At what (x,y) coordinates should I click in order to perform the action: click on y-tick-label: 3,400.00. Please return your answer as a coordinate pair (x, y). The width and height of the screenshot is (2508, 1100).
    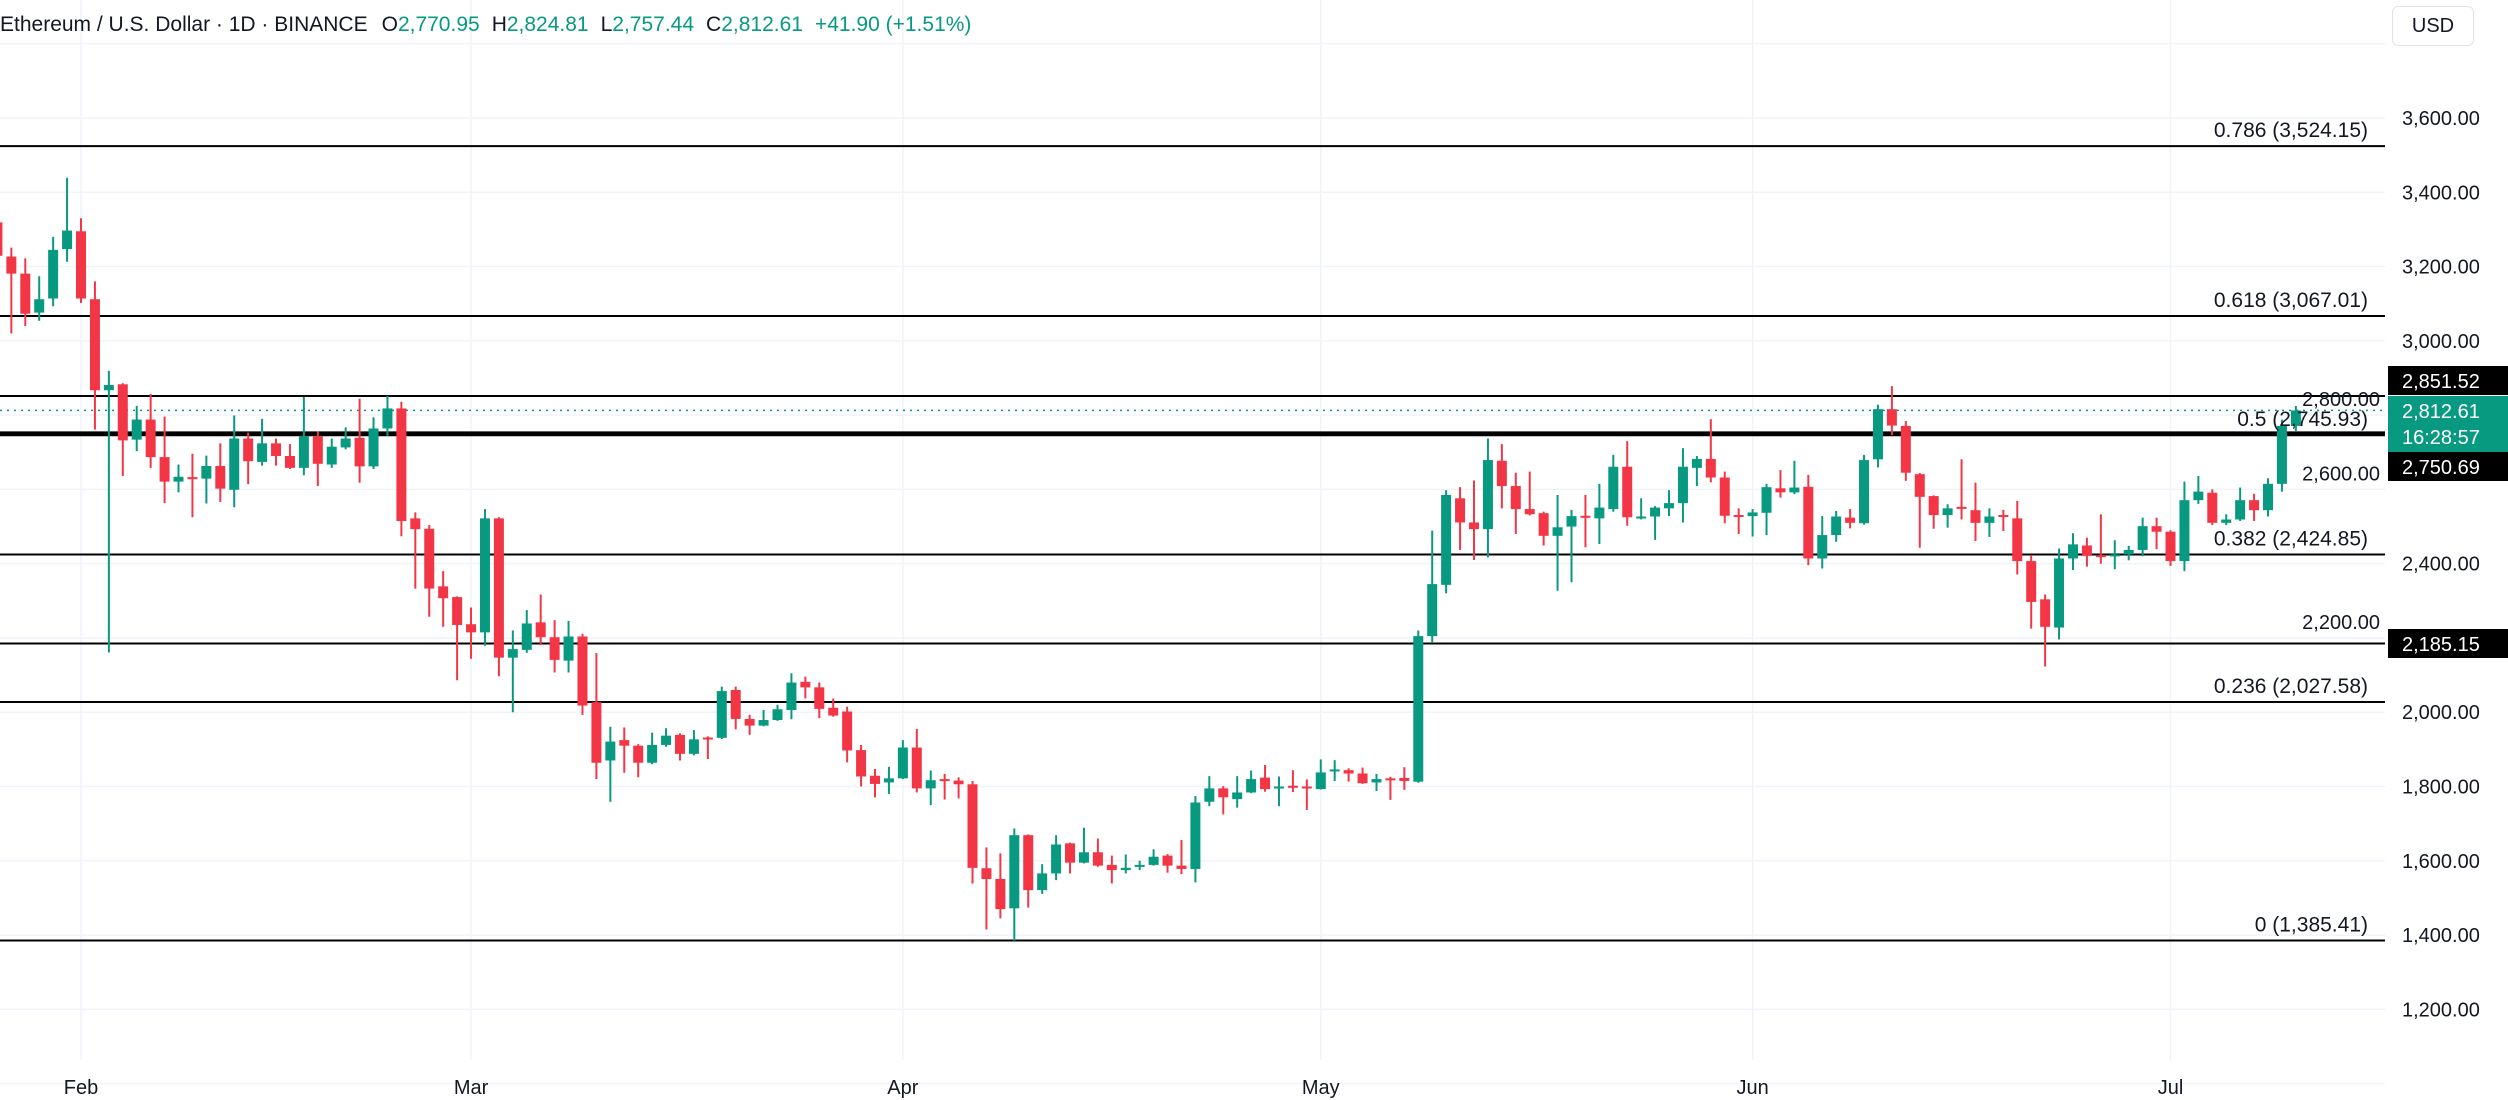
    Looking at the image, I should click on (2441, 193).